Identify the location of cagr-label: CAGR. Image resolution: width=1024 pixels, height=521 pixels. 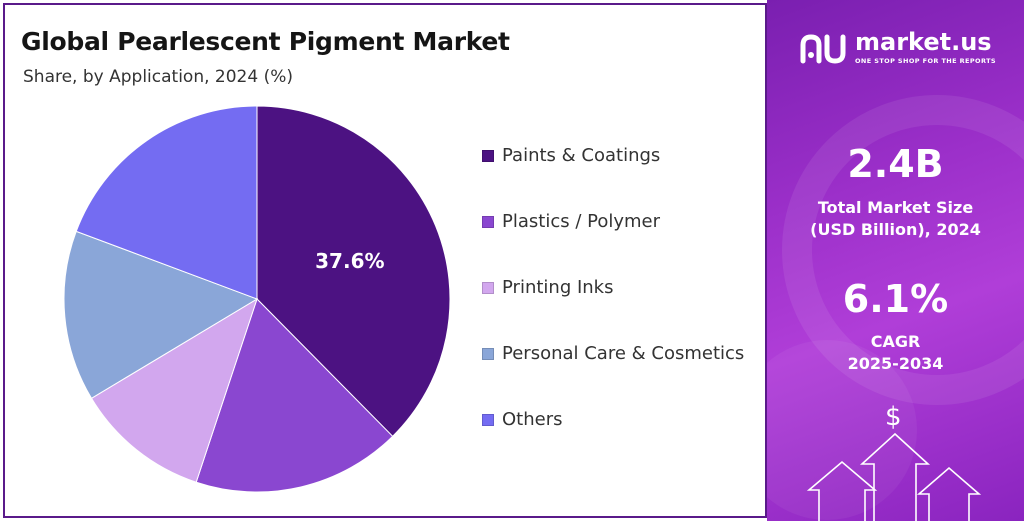
(895, 341).